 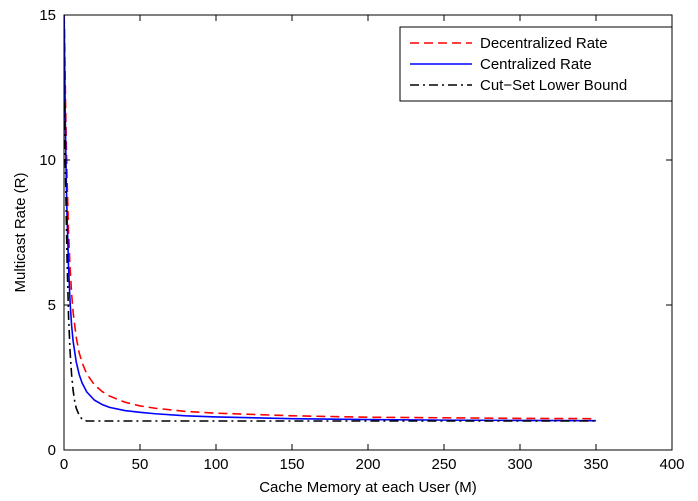 I want to click on x-tick-label: 0, so click(x=64, y=464).